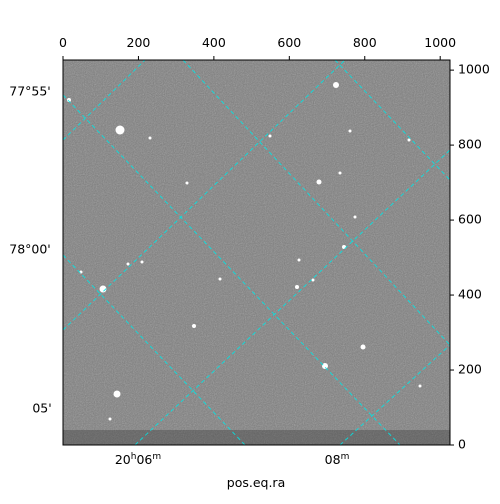  What do you see at coordinates (462, 444) in the screenshot?
I see `y-tick-label: 0` at bounding box center [462, 444].